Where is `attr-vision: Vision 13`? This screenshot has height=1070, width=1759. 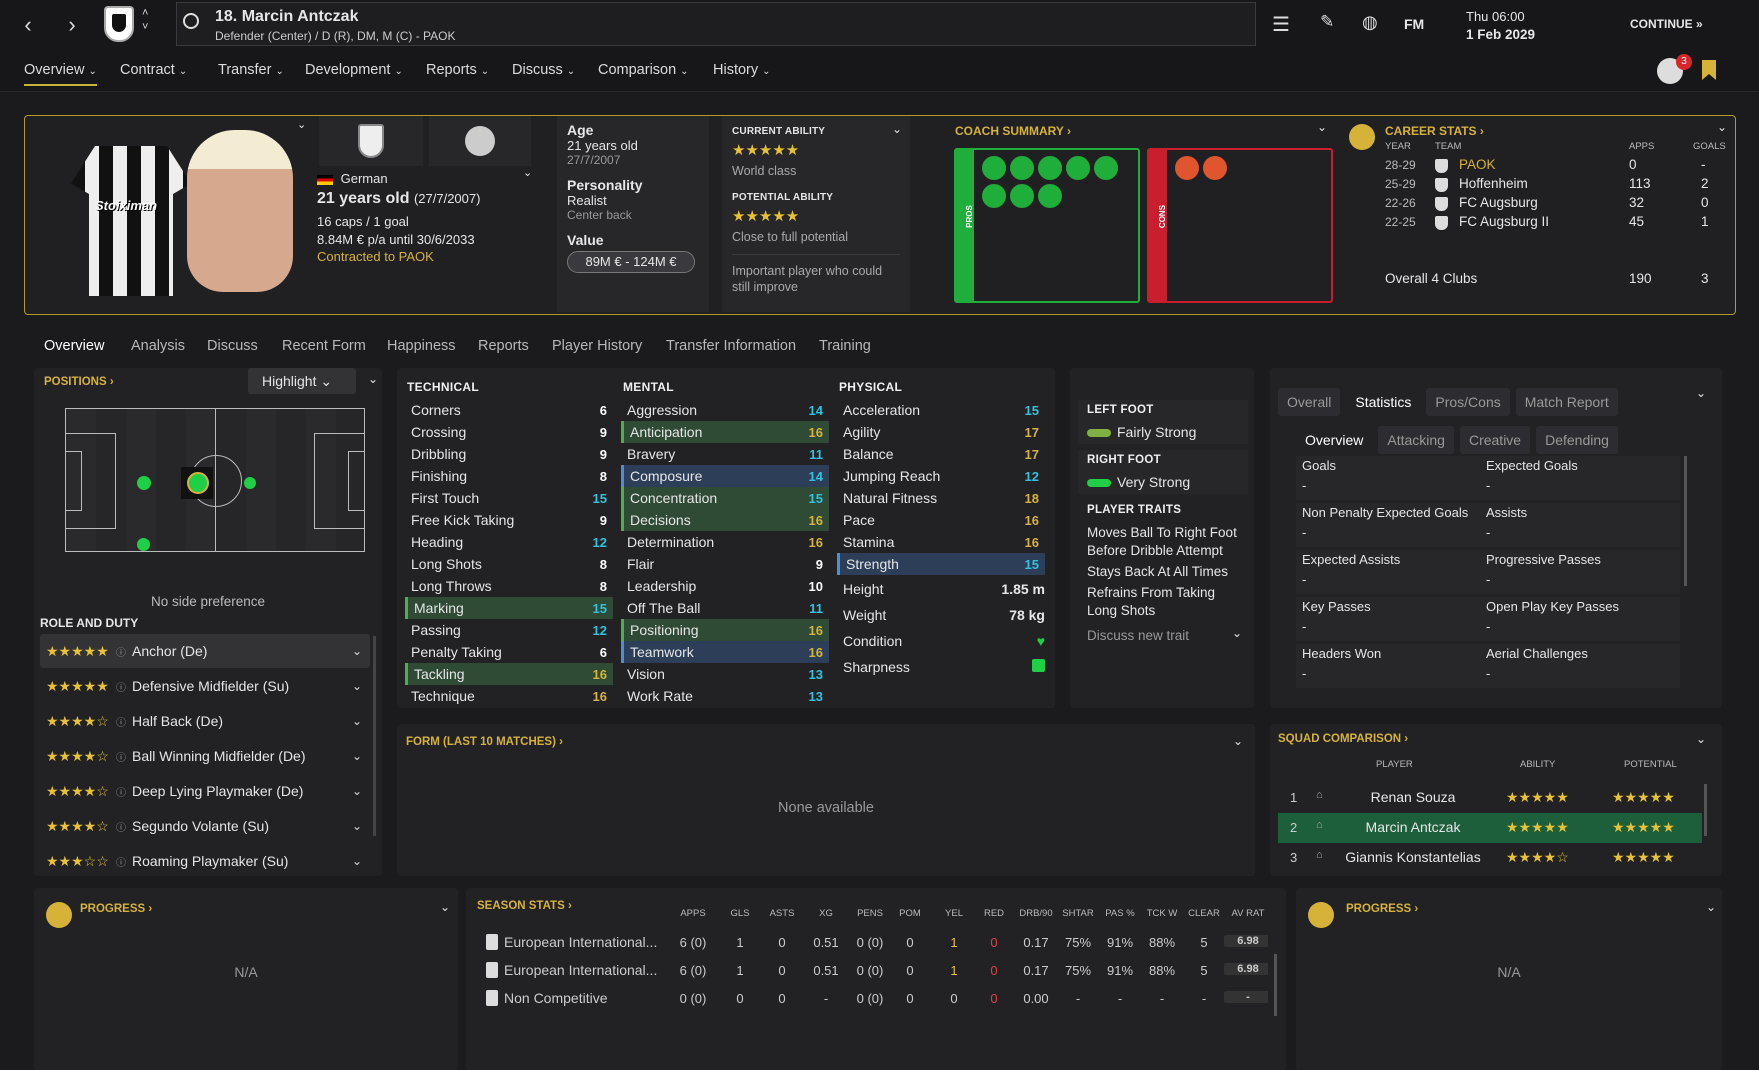
attr-vision: Vision 13 is located at coordinates (725, 674).